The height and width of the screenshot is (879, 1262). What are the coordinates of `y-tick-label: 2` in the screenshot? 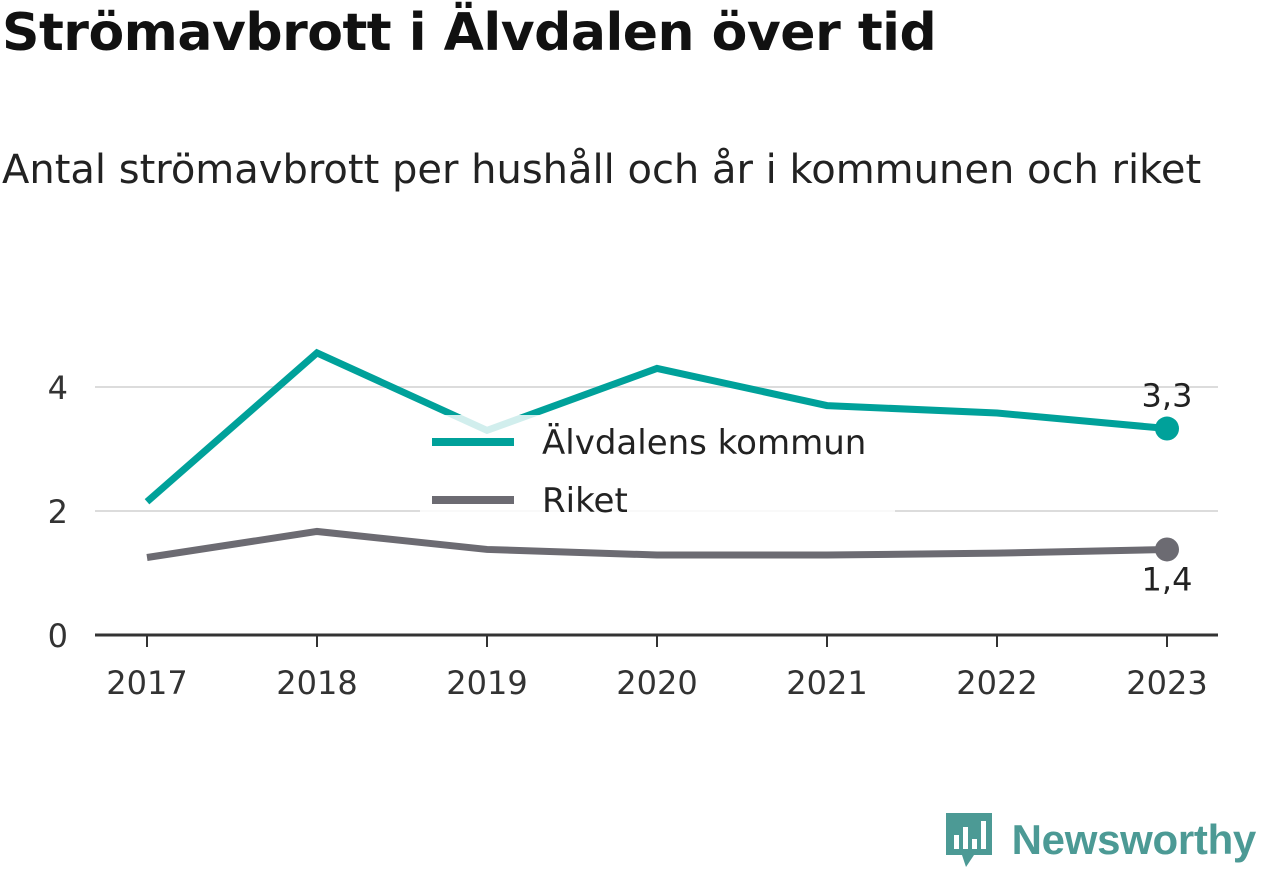 It's located at (58, 512).